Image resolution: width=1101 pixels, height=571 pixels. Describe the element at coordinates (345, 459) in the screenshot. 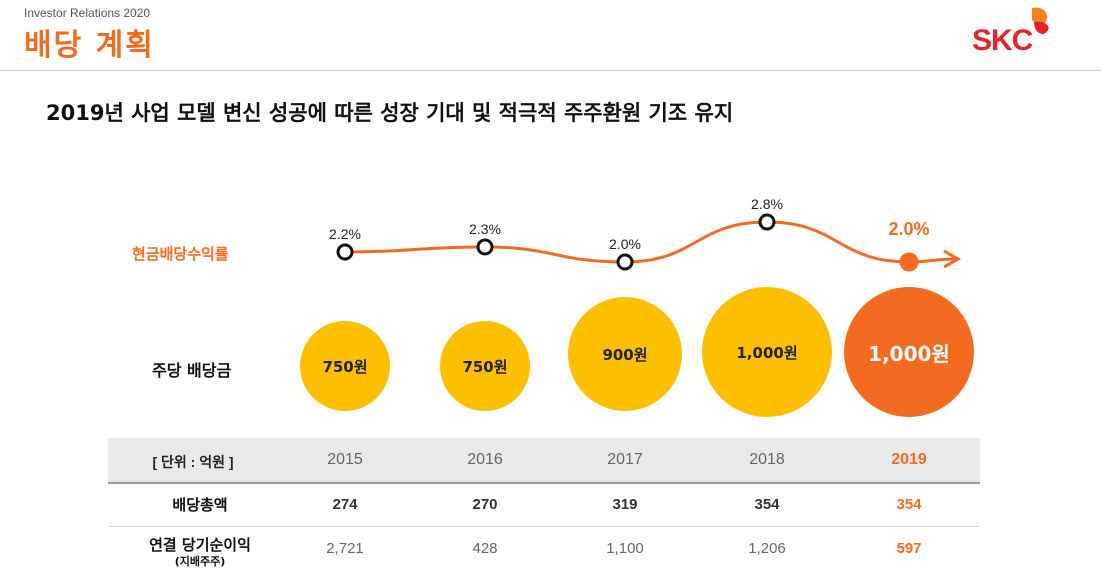

I see `year-header: 2015` at that location.